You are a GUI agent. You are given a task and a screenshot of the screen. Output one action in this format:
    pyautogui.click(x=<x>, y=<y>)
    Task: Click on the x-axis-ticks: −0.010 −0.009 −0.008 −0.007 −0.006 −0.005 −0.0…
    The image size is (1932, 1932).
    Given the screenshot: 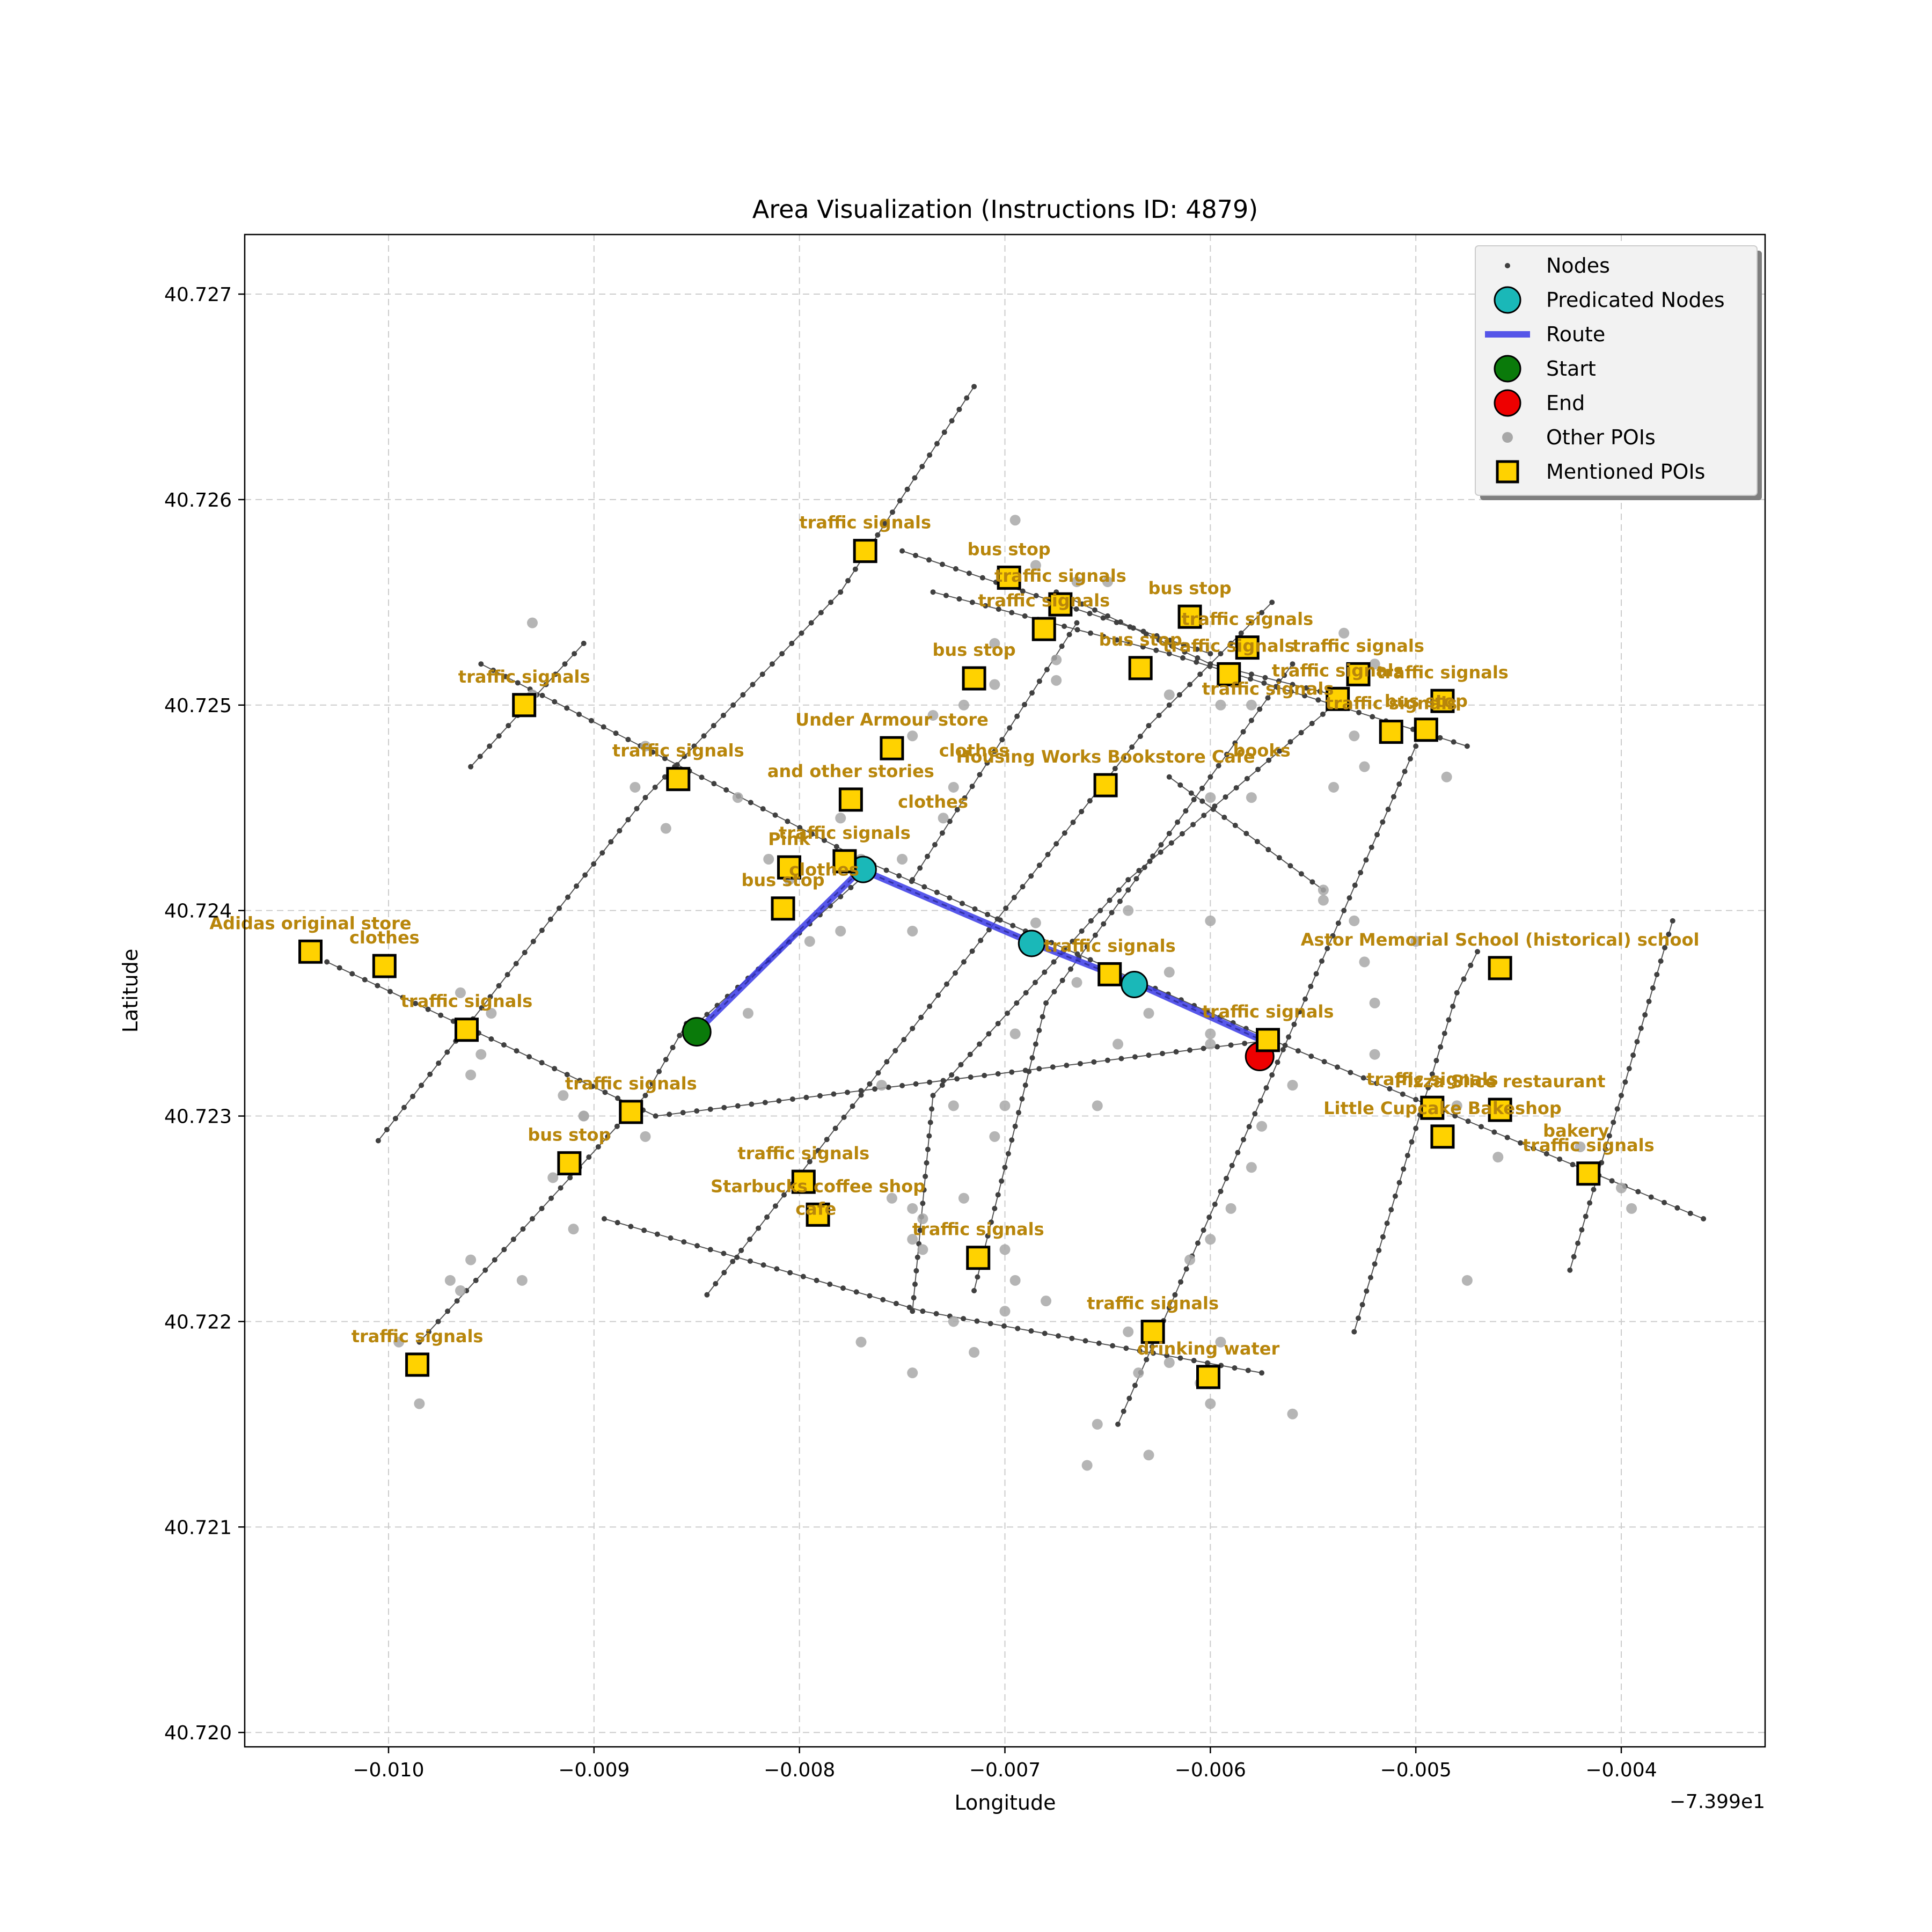 What is the action you would take?
    pyautogui.click(x=1005, y=1764)
    